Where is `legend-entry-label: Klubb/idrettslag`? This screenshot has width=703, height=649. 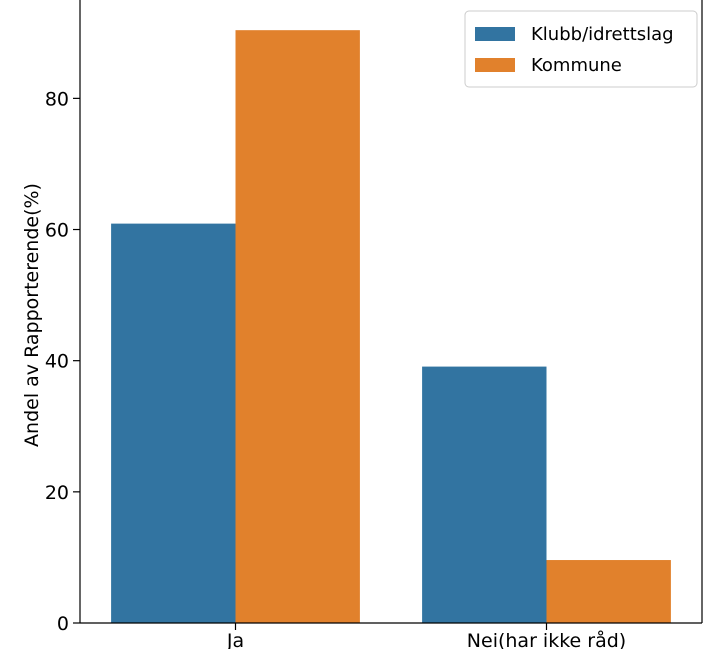 legend-entry-label: Klubb/idrettslag is located at coordinates (602, 34).